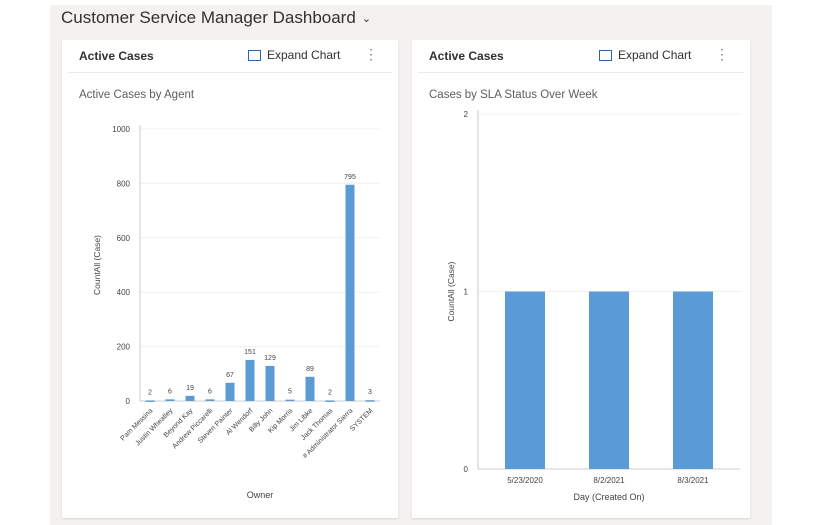  I want to click on data-label: 129, so click(270, 358).